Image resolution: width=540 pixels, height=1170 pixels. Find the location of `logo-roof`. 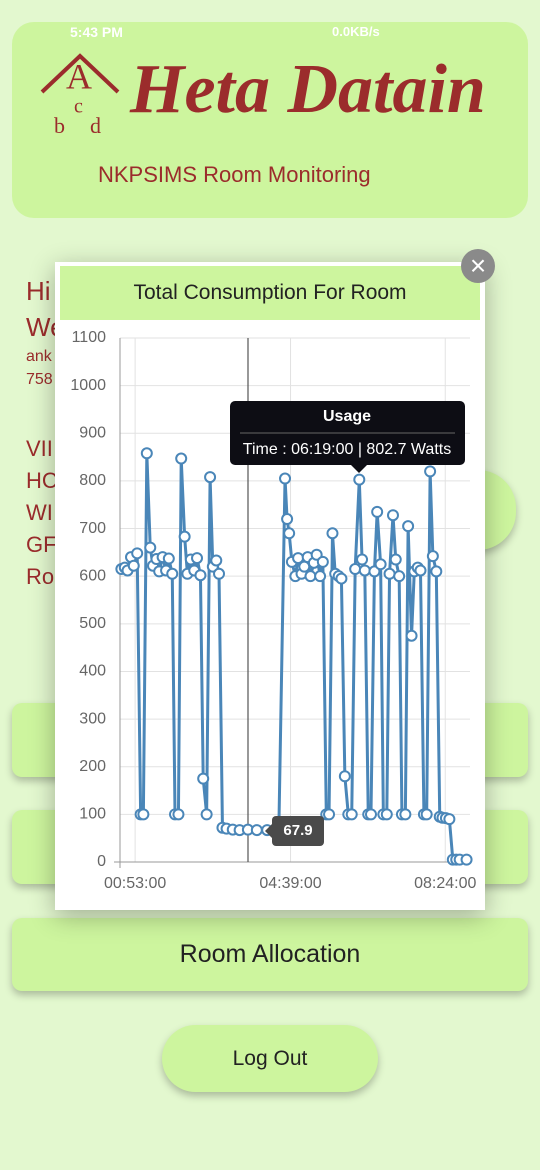

logo-roof is located at coordinates (80, 73).